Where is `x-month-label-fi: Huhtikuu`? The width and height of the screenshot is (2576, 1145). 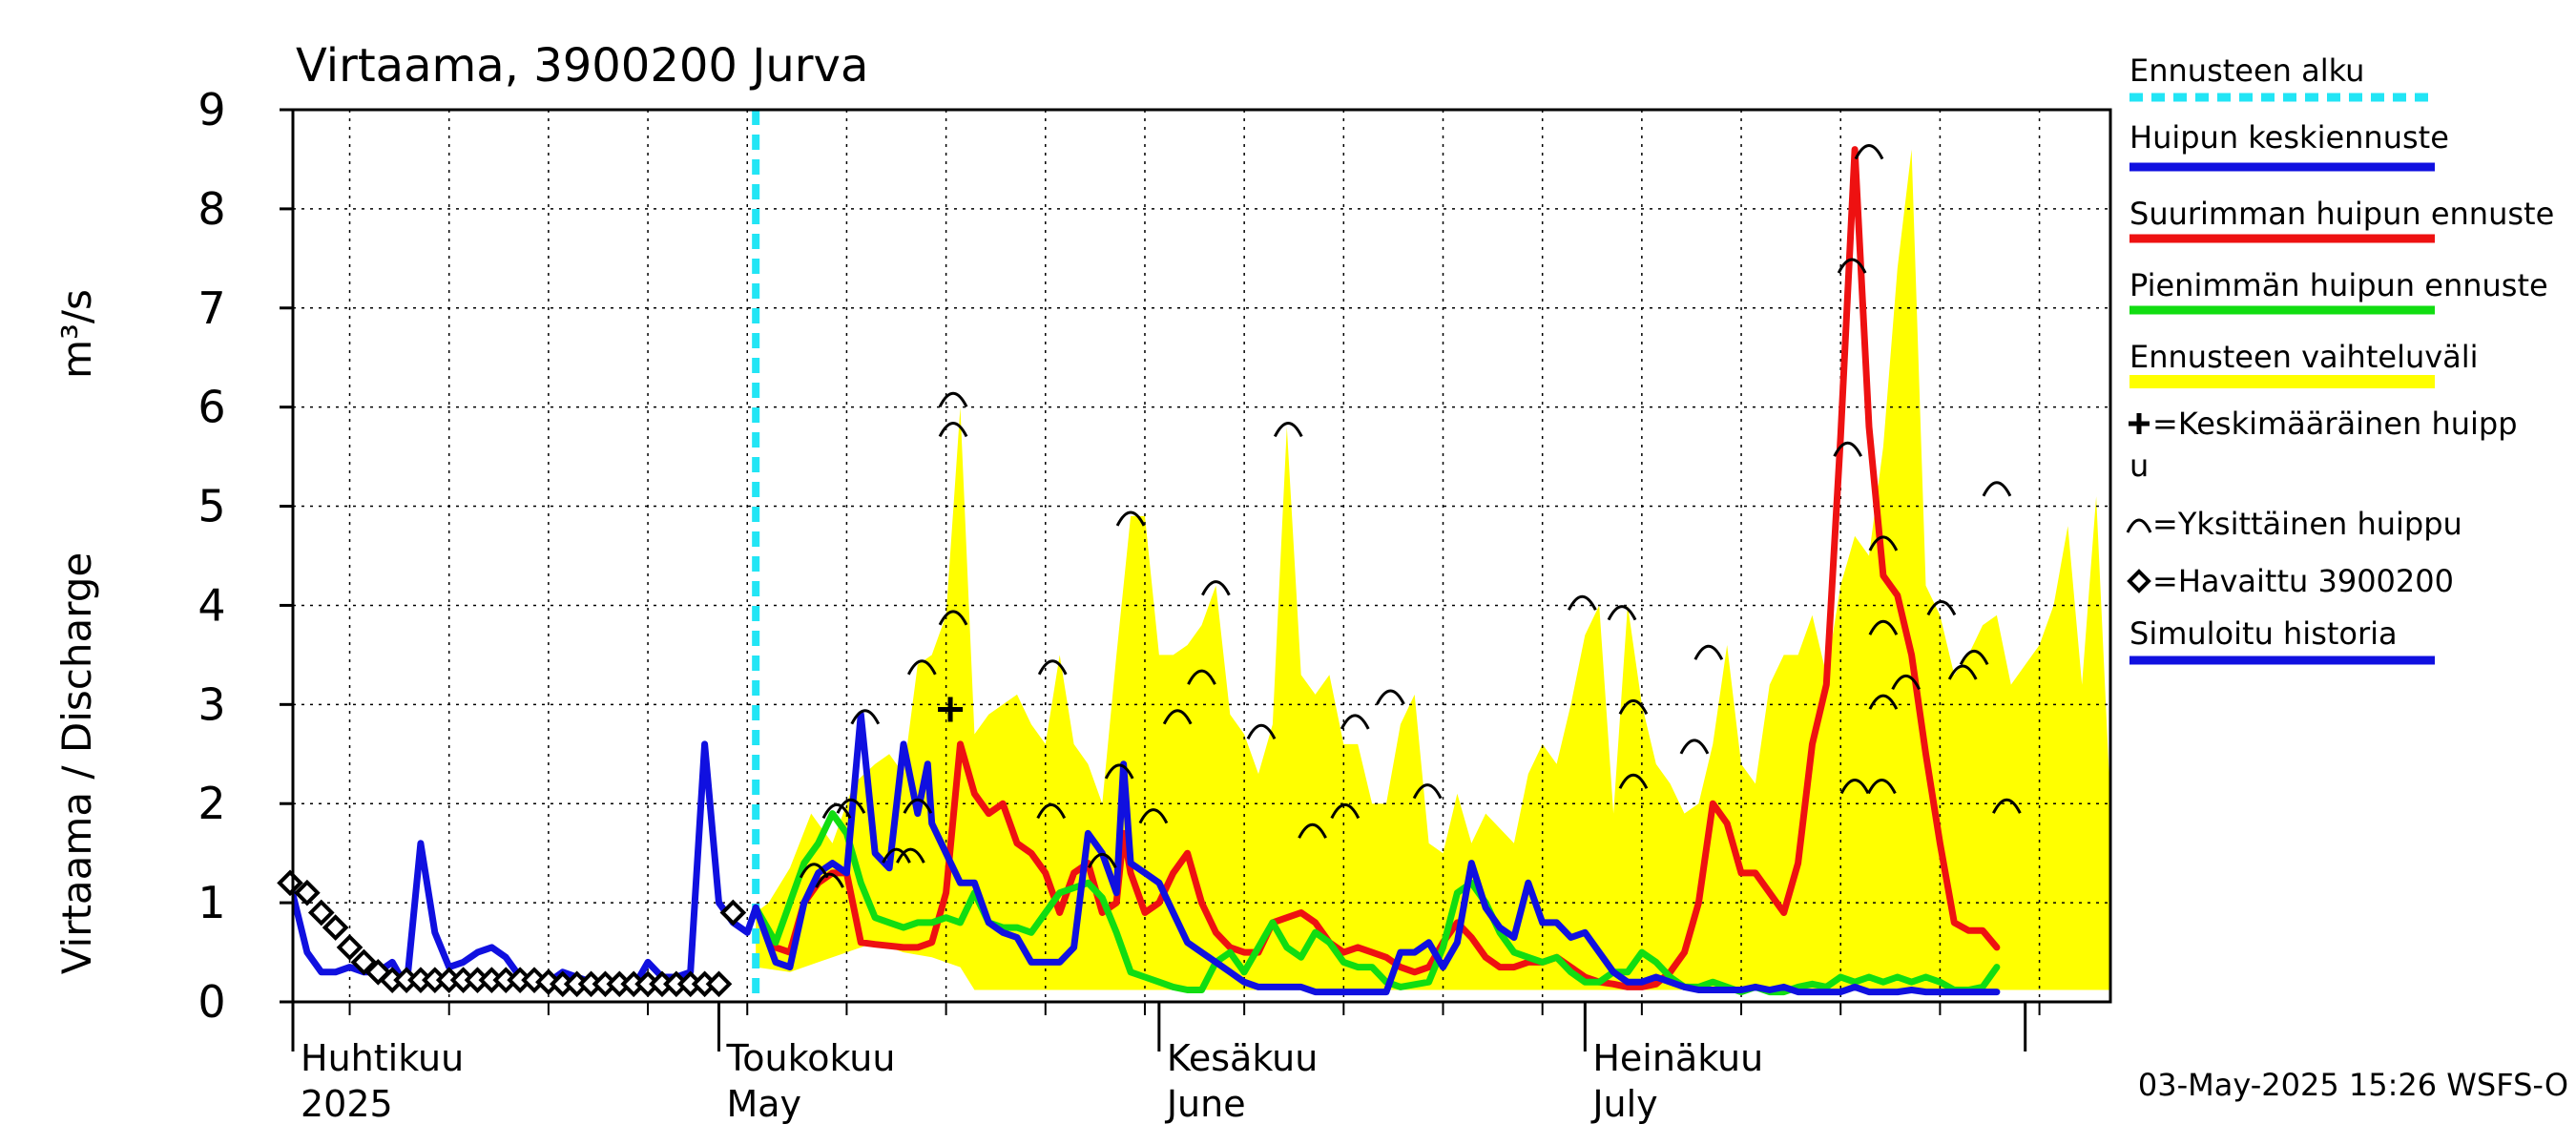 x-month-label-fi: Huhtikuu is located at coordinates (382, 1058).